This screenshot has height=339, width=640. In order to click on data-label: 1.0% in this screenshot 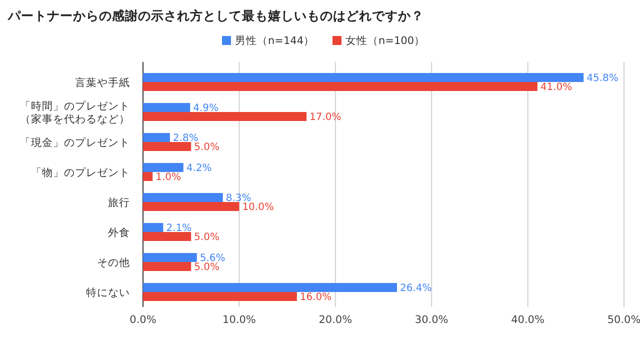, I will do `click(169, 177)`.